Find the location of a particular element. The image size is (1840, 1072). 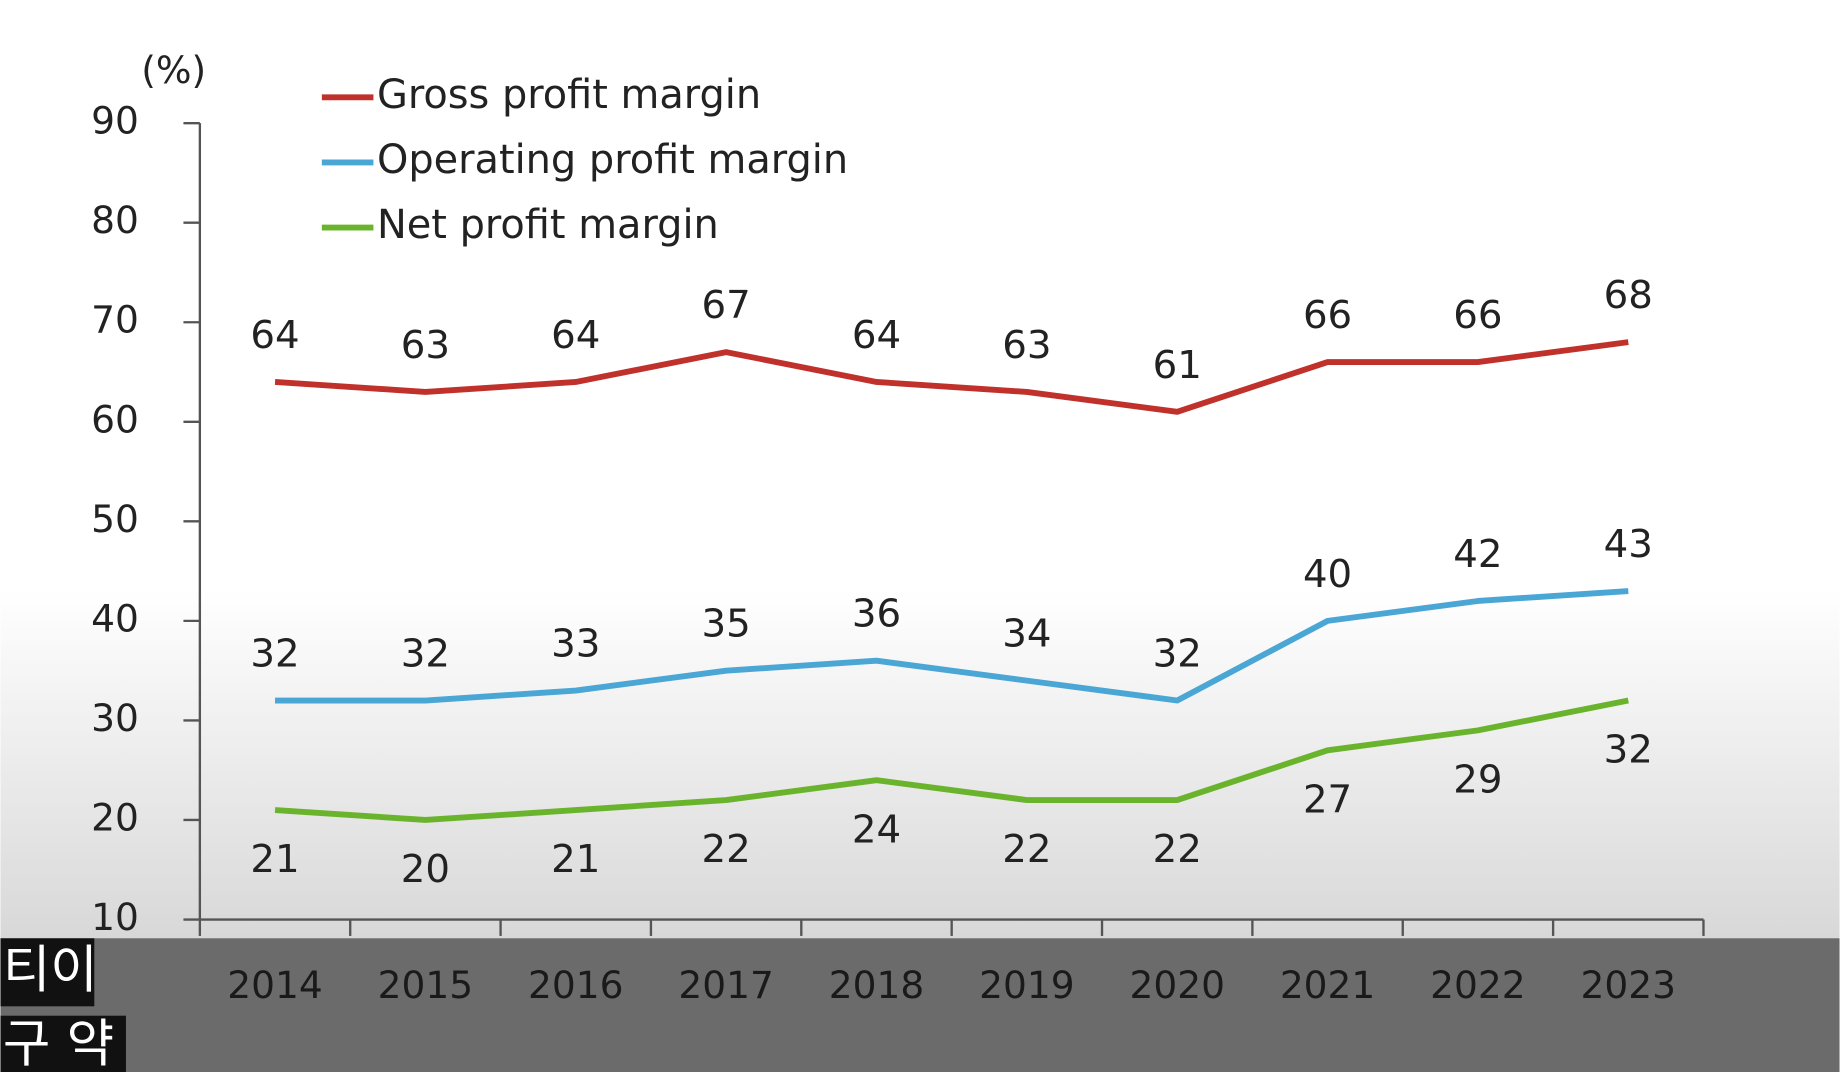

caption: 티이 is located at coordinates (50, 970).